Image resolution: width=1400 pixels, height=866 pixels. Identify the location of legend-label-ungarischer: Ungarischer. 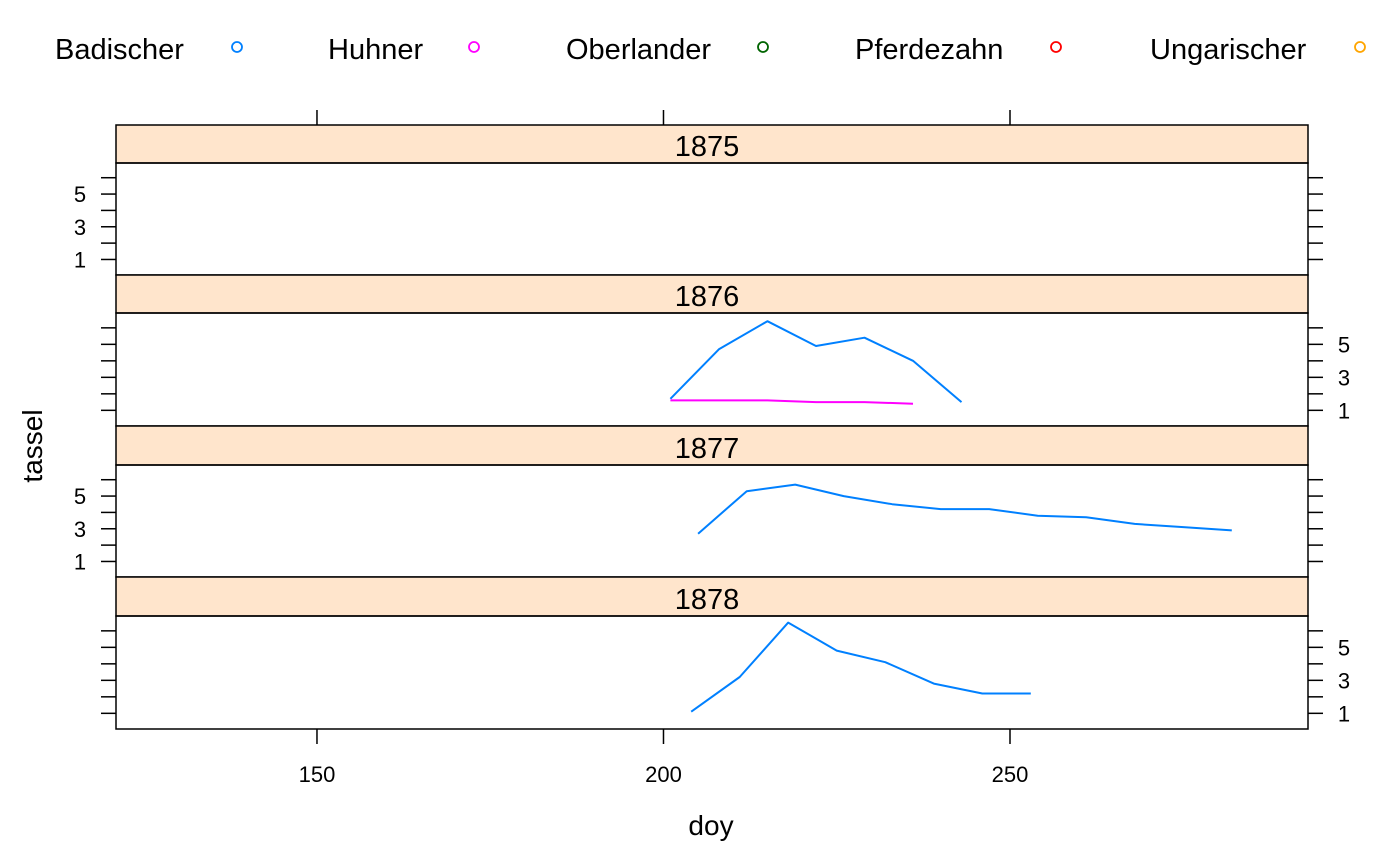
(1228, 50).